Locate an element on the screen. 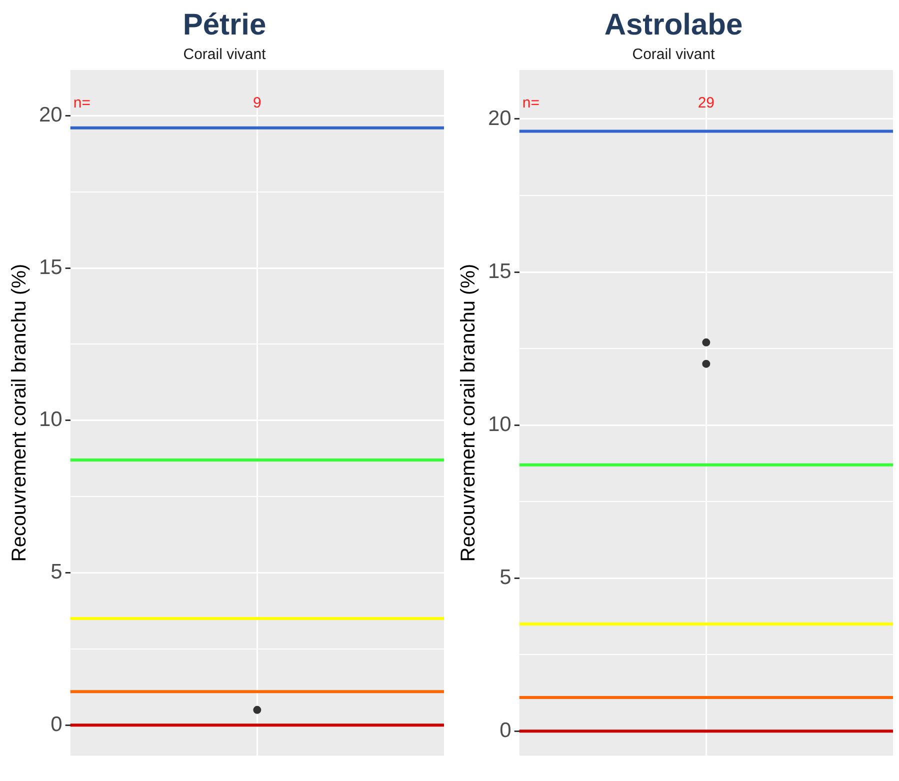 The height and width of the screenshot is (781, 899). annotation: 9 is located at coordinates (257, 103).